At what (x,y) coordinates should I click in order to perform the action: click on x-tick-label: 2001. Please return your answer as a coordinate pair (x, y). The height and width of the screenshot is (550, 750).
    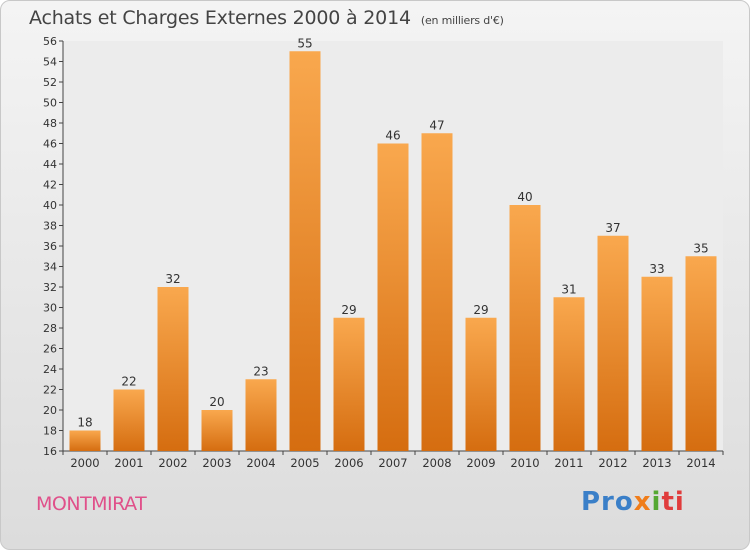
    Looking at the image, I should click on (128, 463).